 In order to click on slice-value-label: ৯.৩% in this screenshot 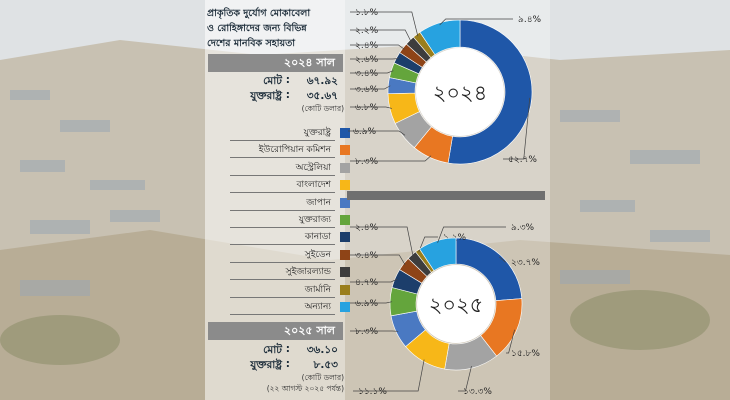, I will do `click(523, 228)`.